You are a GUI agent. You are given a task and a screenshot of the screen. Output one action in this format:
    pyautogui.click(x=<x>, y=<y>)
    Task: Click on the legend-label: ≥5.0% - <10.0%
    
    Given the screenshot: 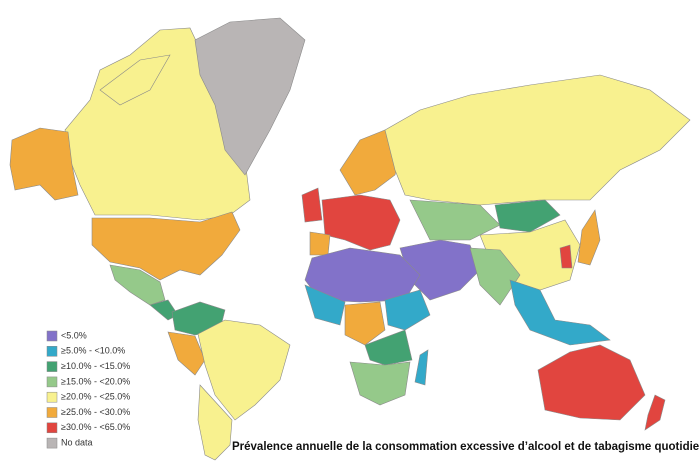 What is the action you would take?
    pyautogui.click(x=93, y=351)
    